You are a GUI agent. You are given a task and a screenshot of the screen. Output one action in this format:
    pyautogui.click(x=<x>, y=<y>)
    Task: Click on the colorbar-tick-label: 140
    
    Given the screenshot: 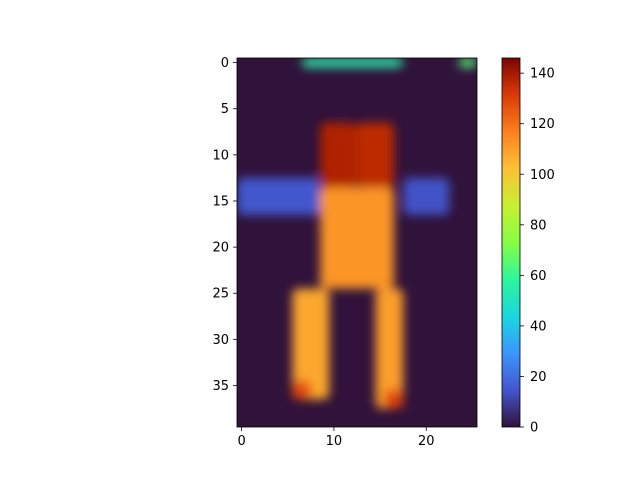 What is the action you would take?
    pyautogui.click(x=542, y=74)
    